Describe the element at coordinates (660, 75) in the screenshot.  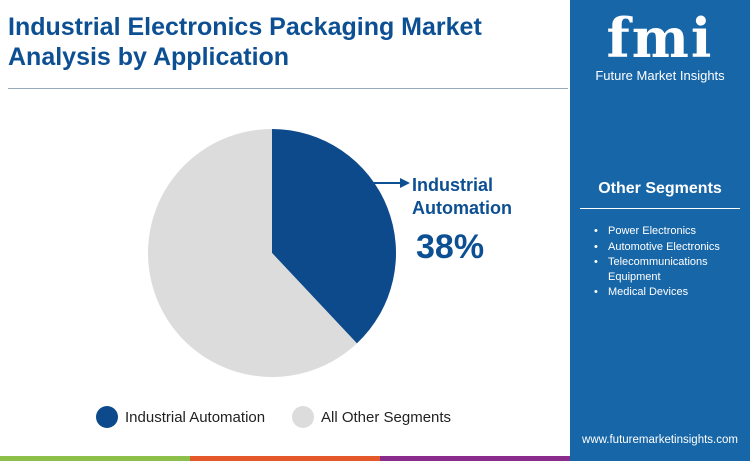
I see `logo-name: Future Market Insights` at that location.